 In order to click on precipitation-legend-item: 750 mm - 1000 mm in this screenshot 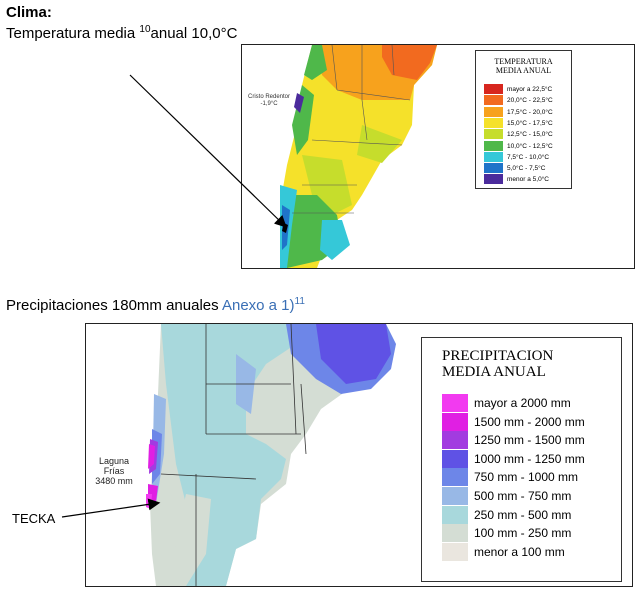, I will do `click(510, 477)`.